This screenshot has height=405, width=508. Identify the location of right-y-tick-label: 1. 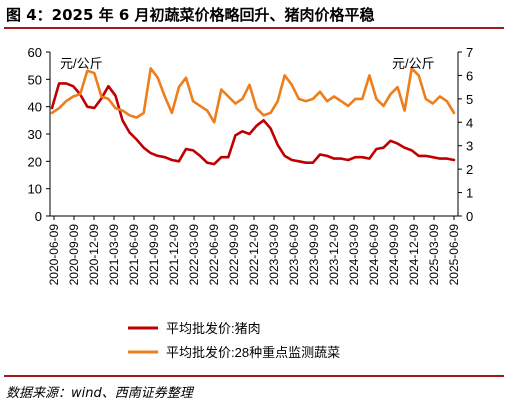
(469, 193).